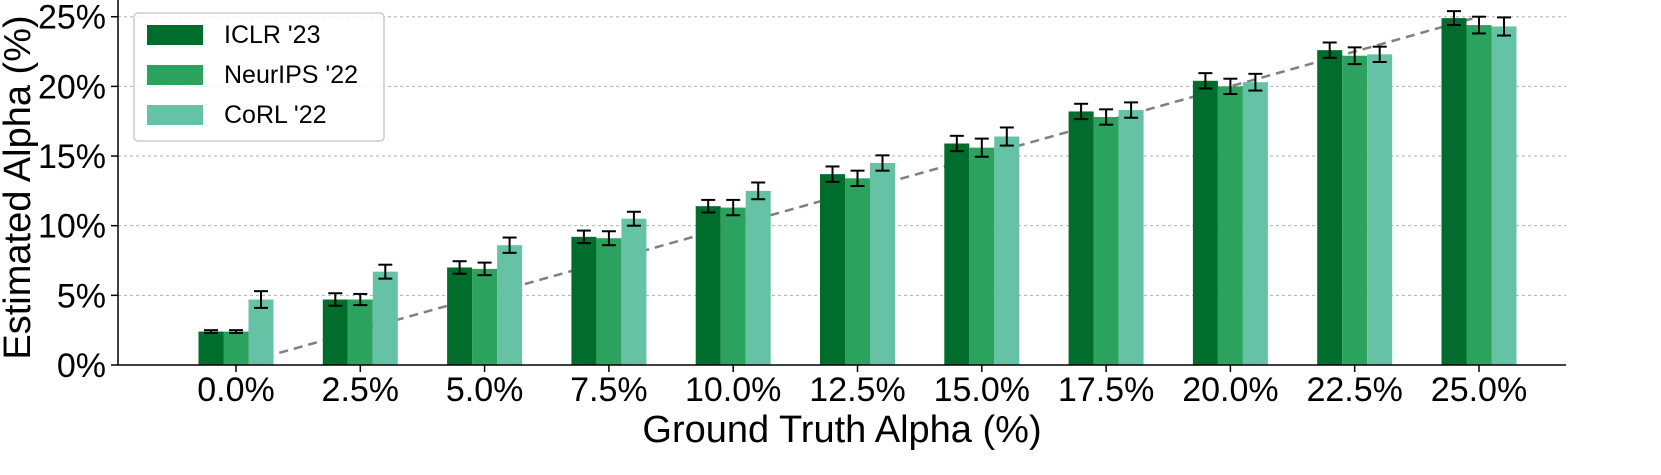 The height and width of the screenshot is (475, 1661). What do you see at coordinates (1230, 390) in the screenshot?
I see `x-tick-label: 20.0%` at bounding box center [1230, 390].